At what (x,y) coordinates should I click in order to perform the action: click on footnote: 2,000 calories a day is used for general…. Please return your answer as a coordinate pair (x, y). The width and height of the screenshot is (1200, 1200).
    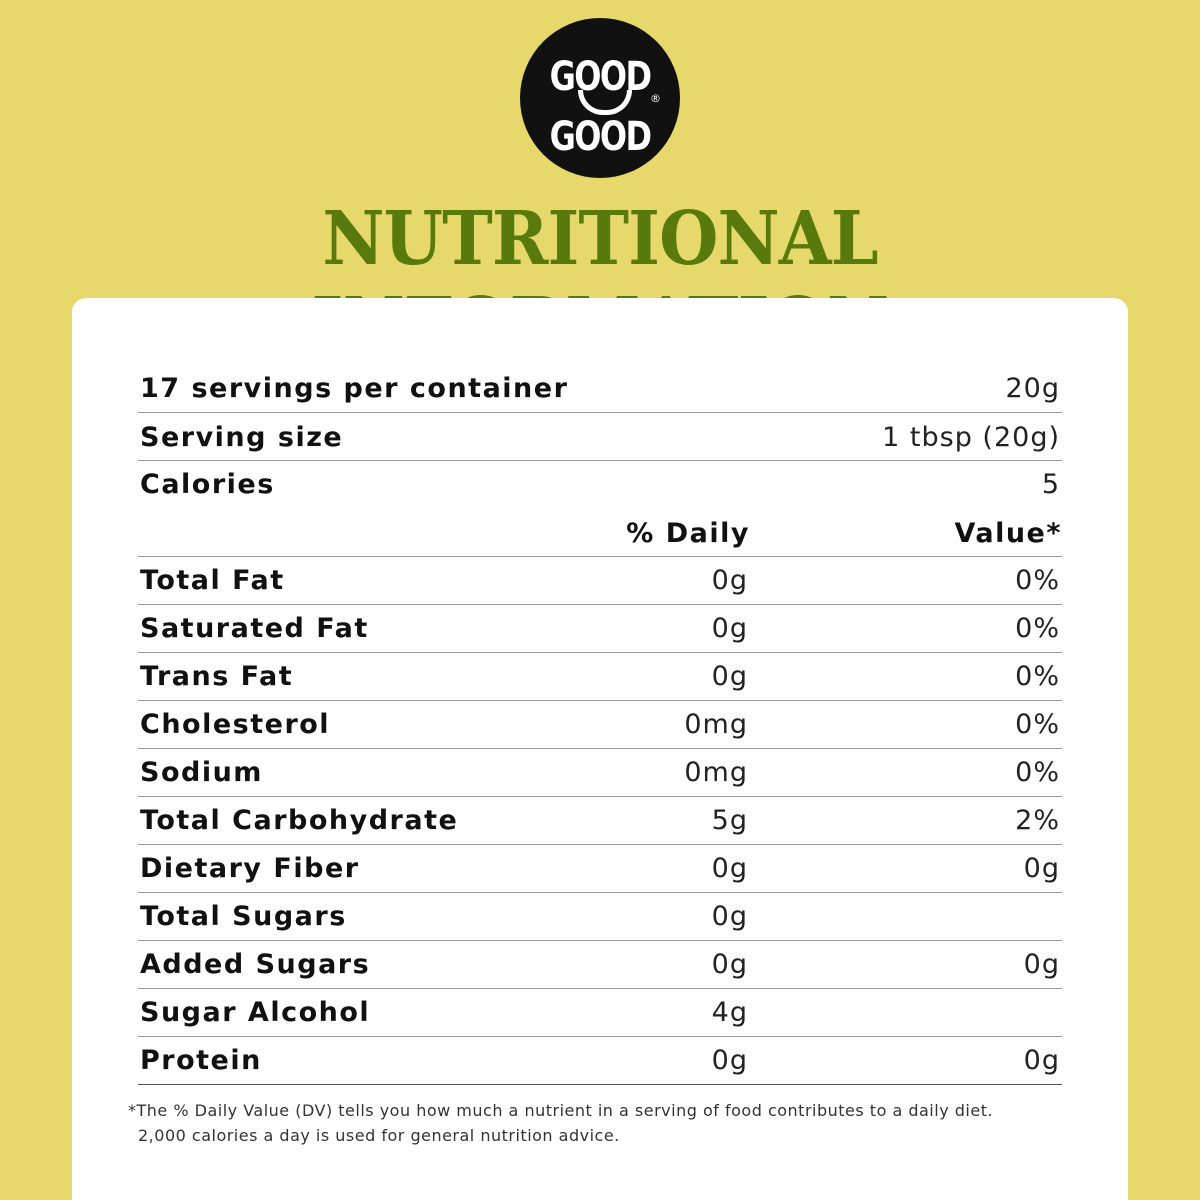
    Looking at the image, I should click on (379, 1135).